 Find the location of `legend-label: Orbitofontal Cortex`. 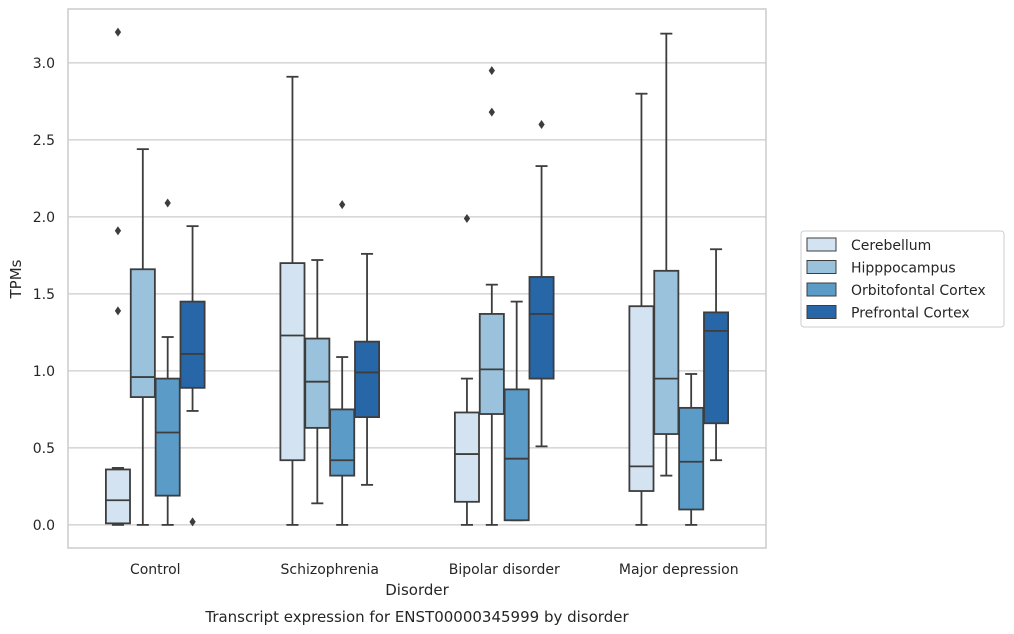

legend-label: Orbitofontal Cortex is located at coordinates (918, 291).